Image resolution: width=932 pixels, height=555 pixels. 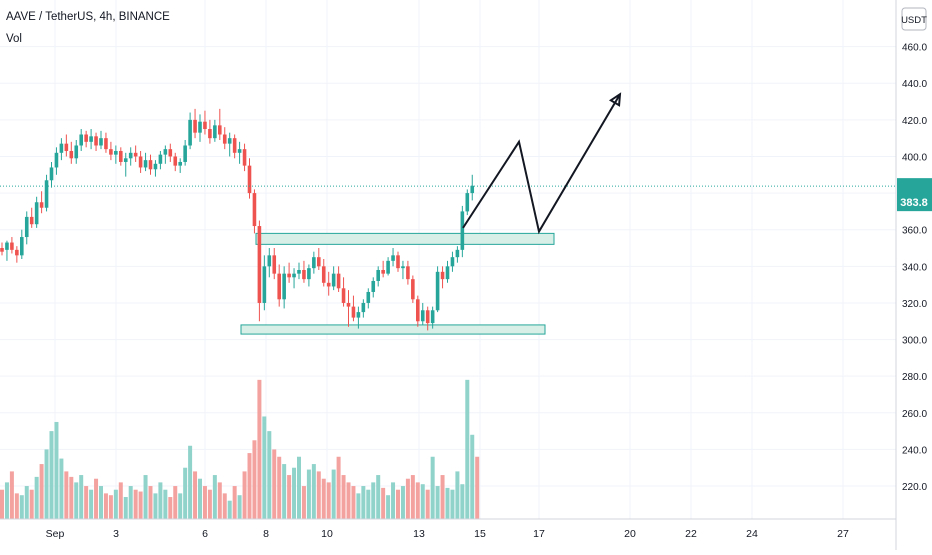 I want to click on support-resistance-zones, so click(x=397, y=283).